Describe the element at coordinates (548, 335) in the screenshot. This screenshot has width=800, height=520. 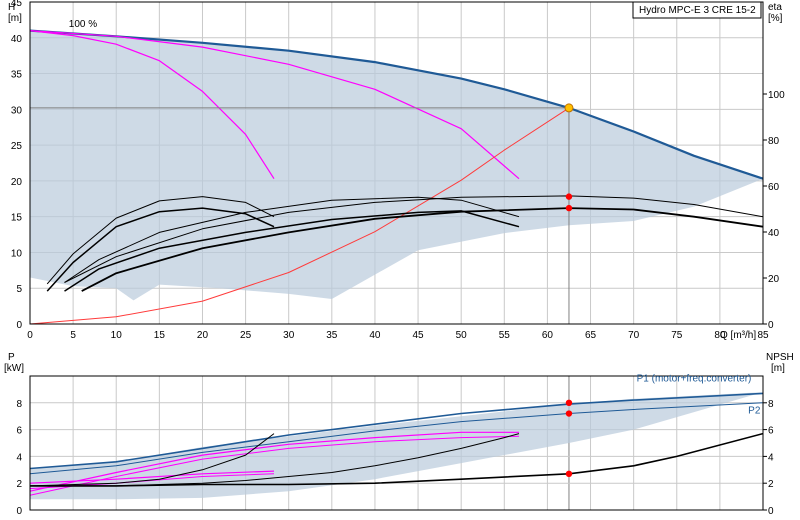
I see `x-tick-label: 60` at that location.